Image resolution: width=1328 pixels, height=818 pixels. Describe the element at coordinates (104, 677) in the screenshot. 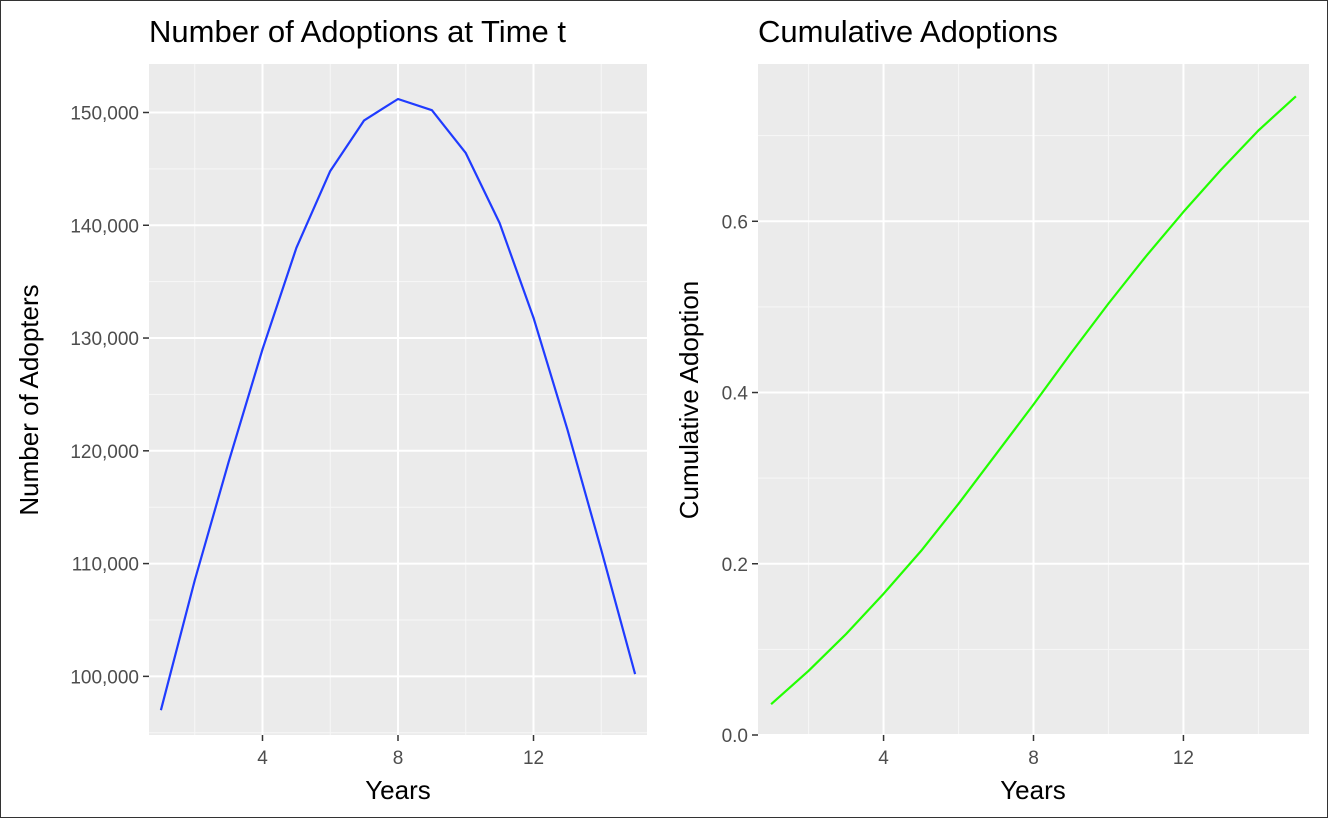

I see `y-tick-label: 100,000` at that location.